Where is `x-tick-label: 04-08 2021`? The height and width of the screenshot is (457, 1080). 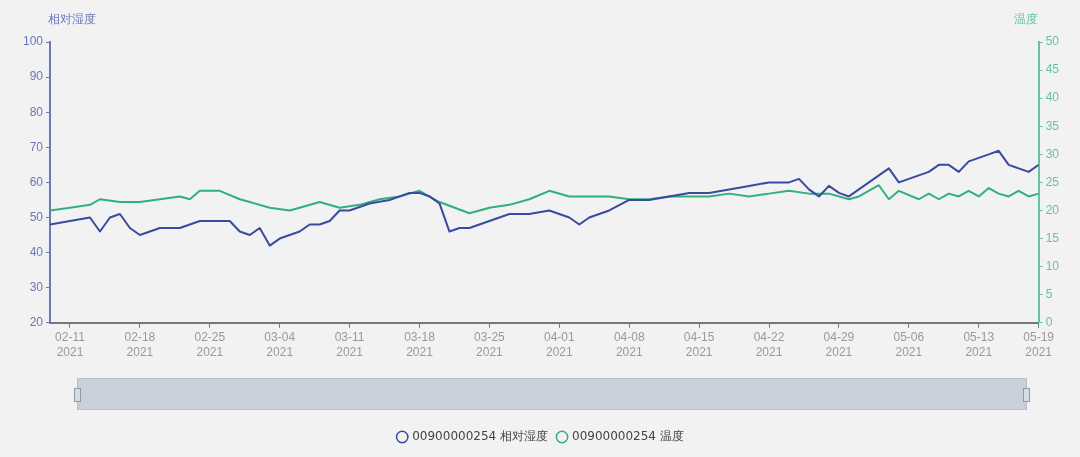
x-tick-label: 04-08 2021 is located at coordinates (629, 344).